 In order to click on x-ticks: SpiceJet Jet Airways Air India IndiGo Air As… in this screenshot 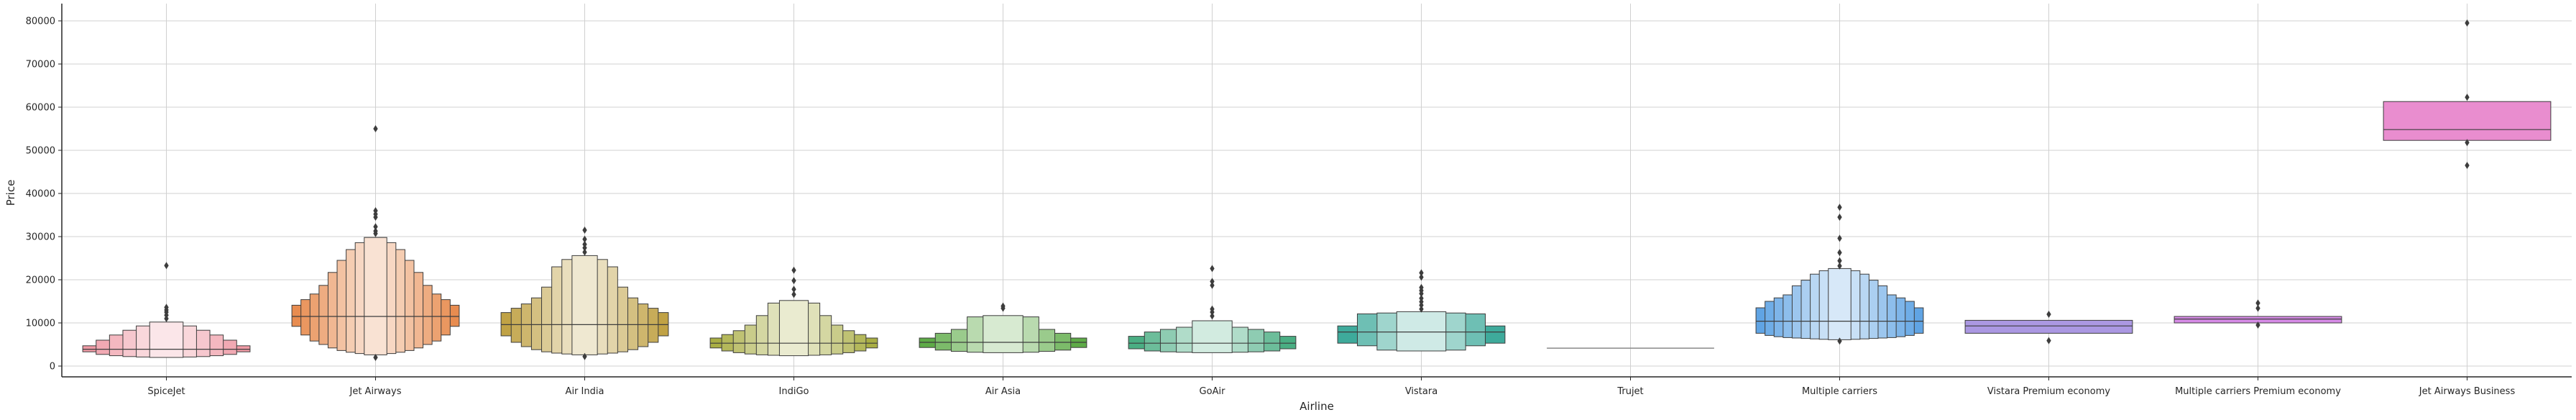, I will do `click(1331, 387)`.